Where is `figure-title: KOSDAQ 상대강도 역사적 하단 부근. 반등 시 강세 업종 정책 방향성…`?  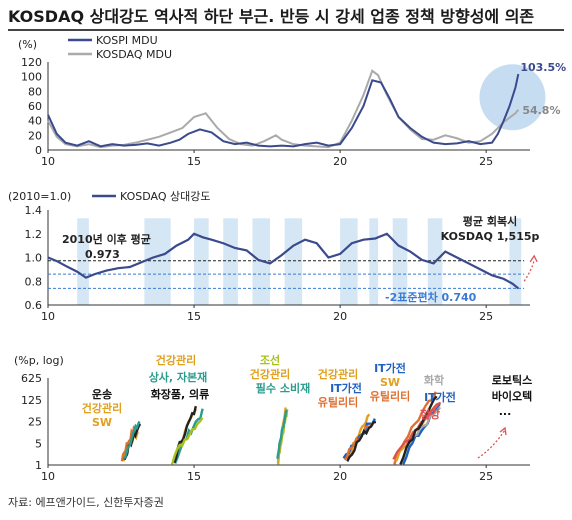
figure-title: KOSDAQ 상대강도 역사적 하단 부근. 반등 시 강세 업종 정책 방향성… is located at coordinates (286, 17).